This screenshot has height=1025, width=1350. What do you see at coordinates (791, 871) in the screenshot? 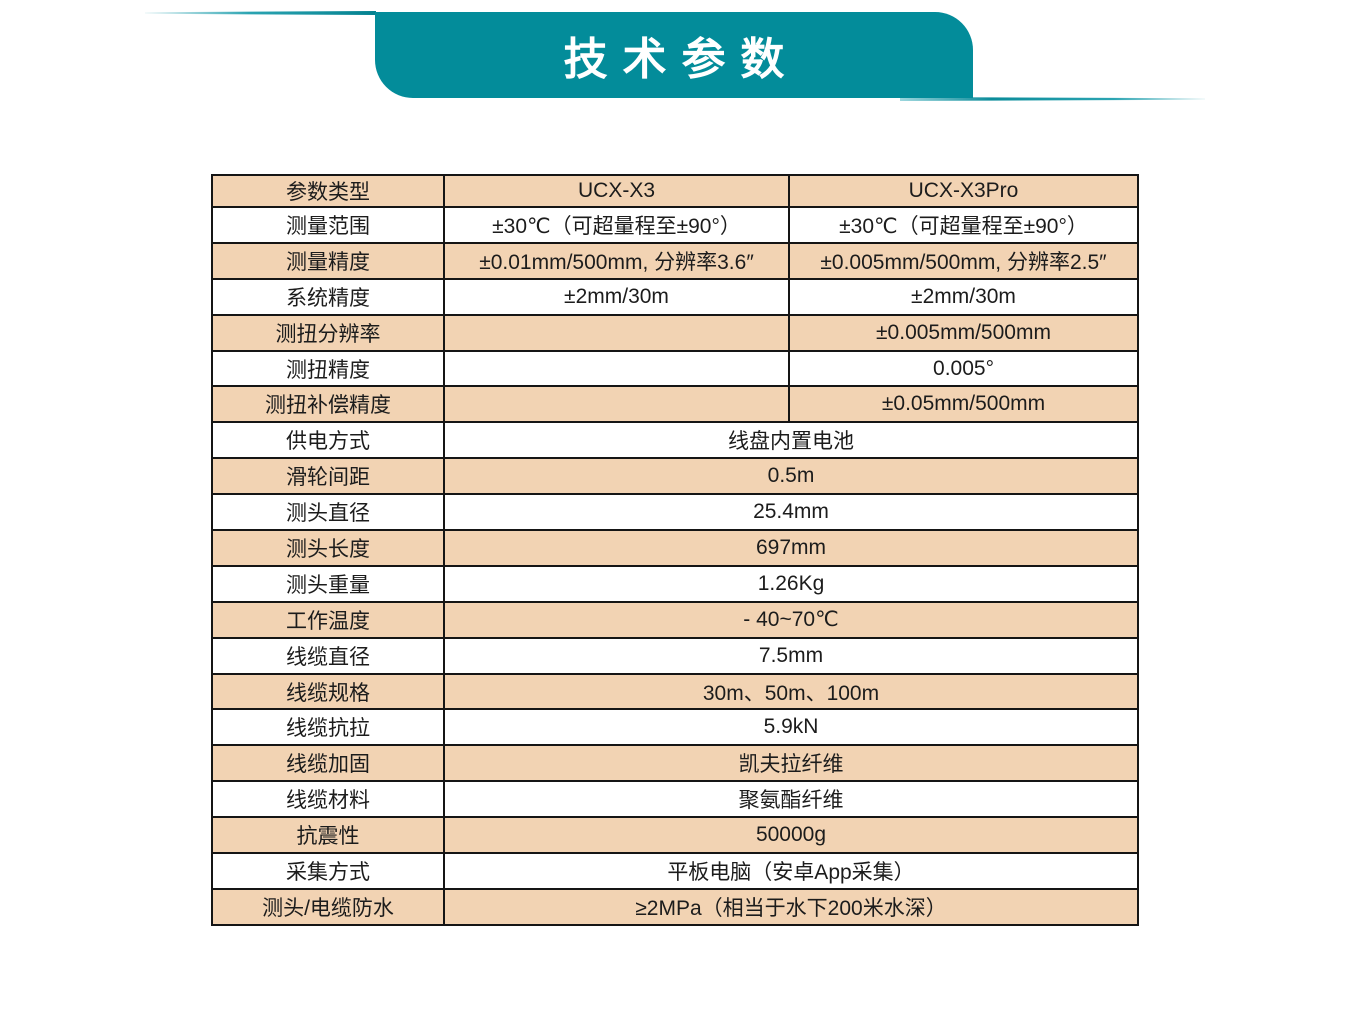
I see `row-value: 平板电脑（安卓App采集）` at bounding box center [791, 871].